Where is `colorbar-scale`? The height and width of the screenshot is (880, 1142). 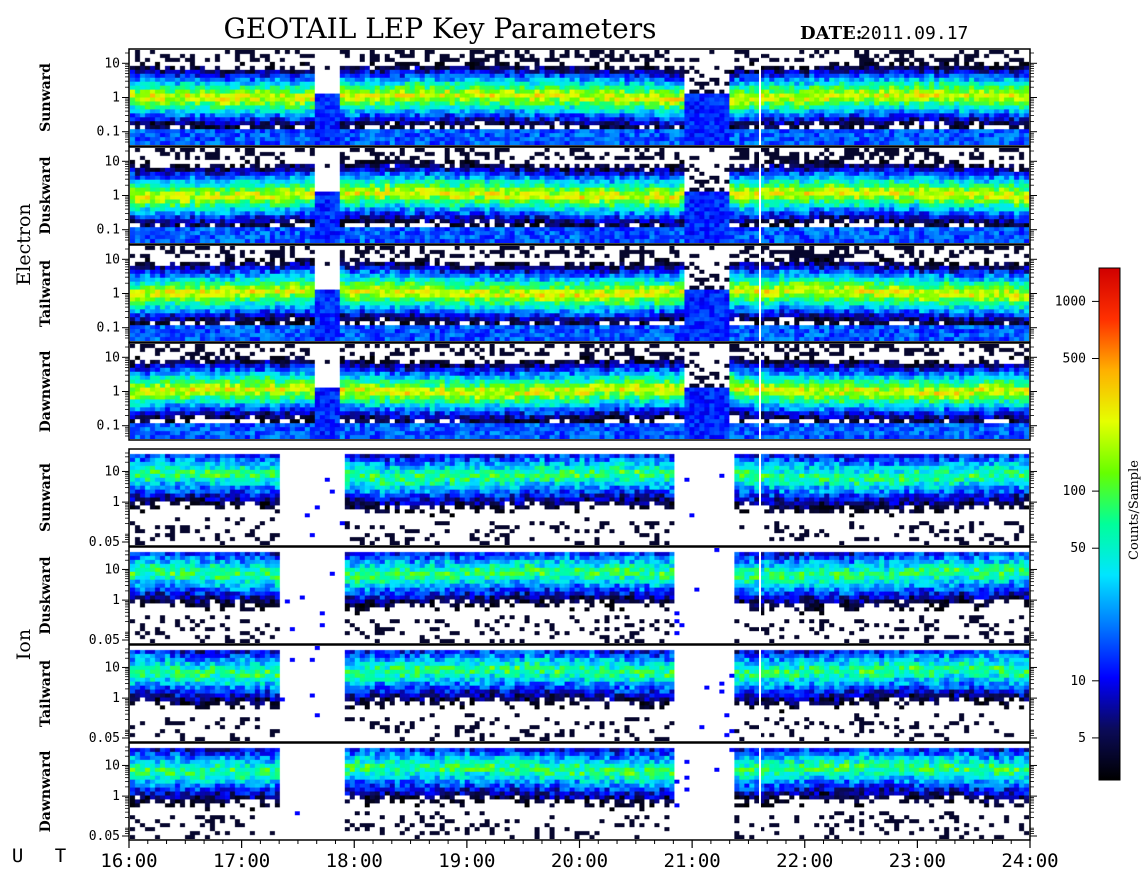
colorbar-scale is located at coordinates (1109, 524).